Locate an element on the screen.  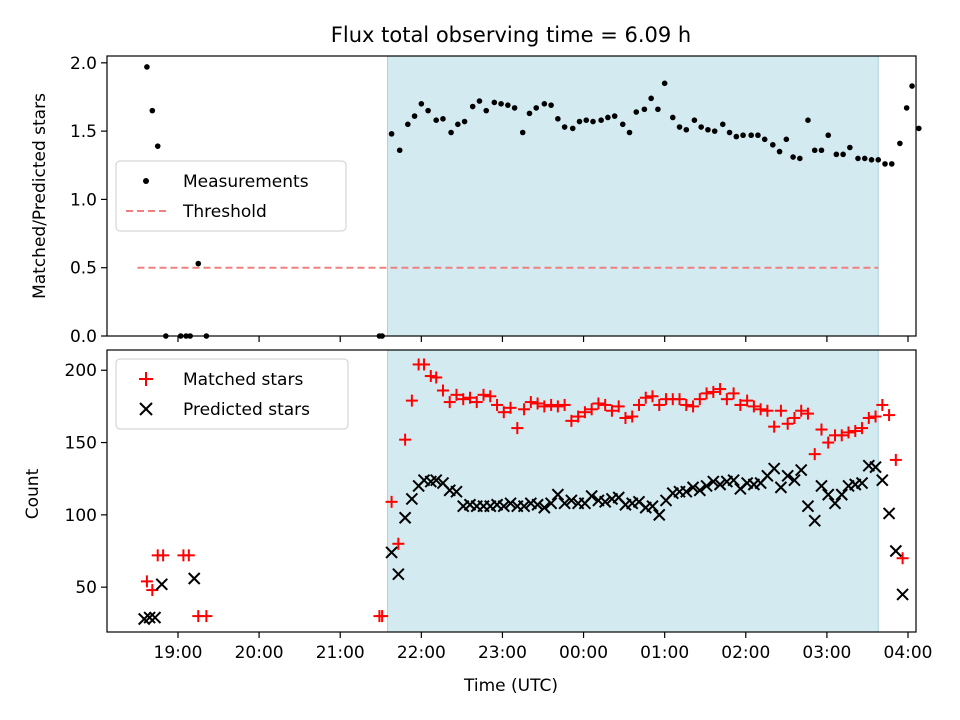
y-tick-label: 50 is located at coordinates (86, 588).